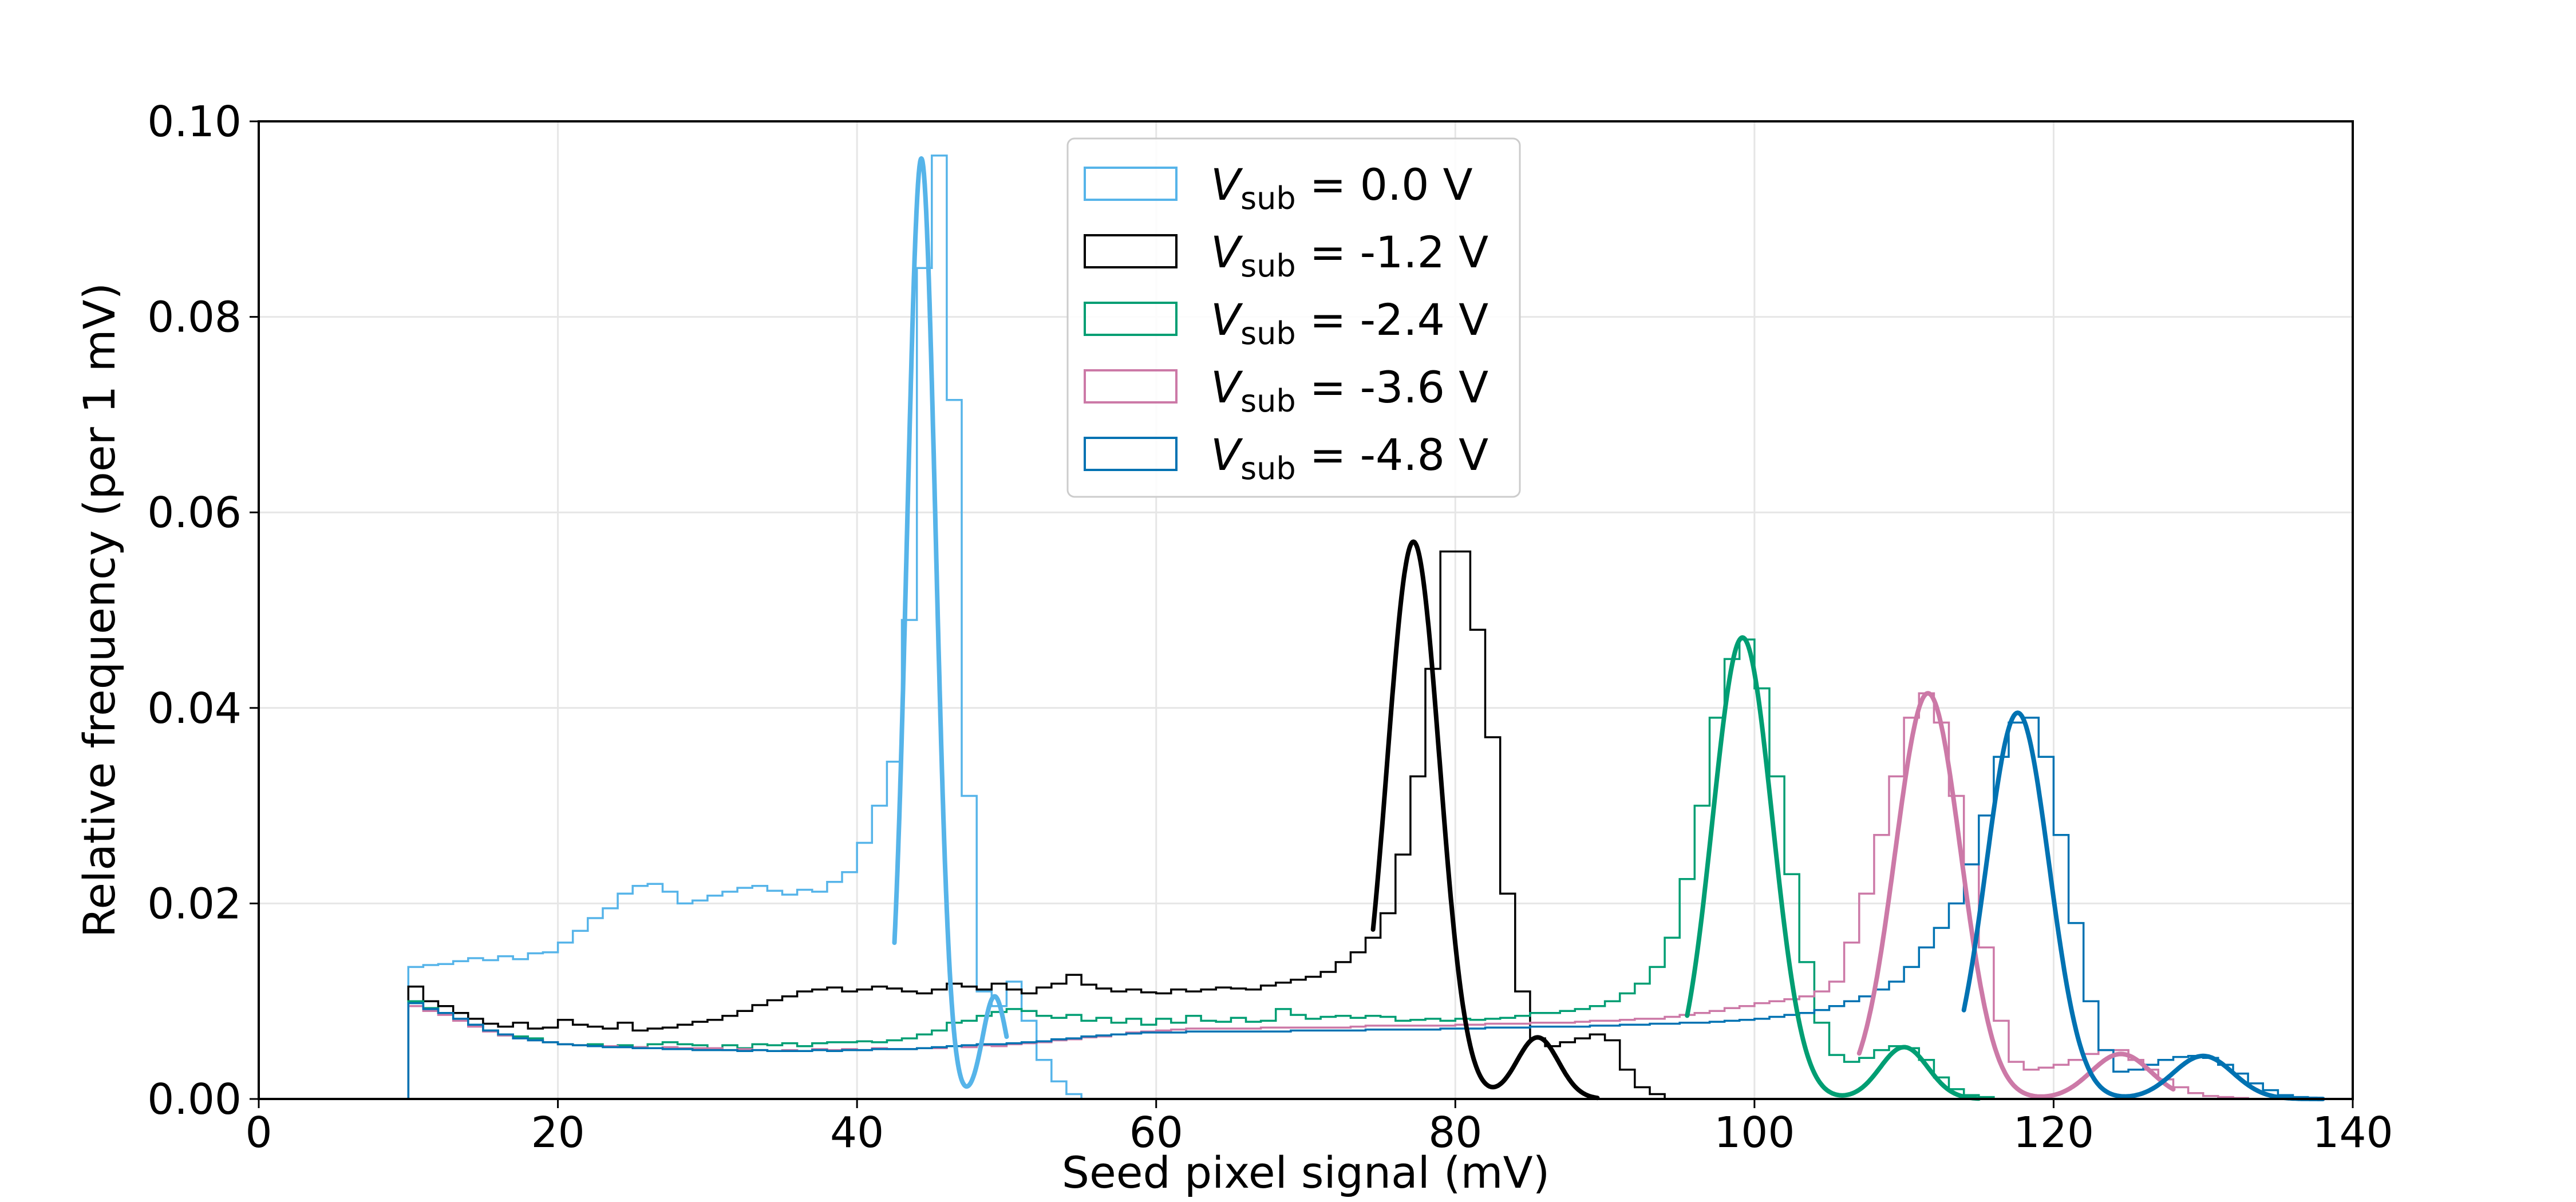 This screenshot has height=1202, width=2576. Describe the element at coordinates (1392, 253) in the screenshot. I see `legend-value: = -1.2 V` at that location.